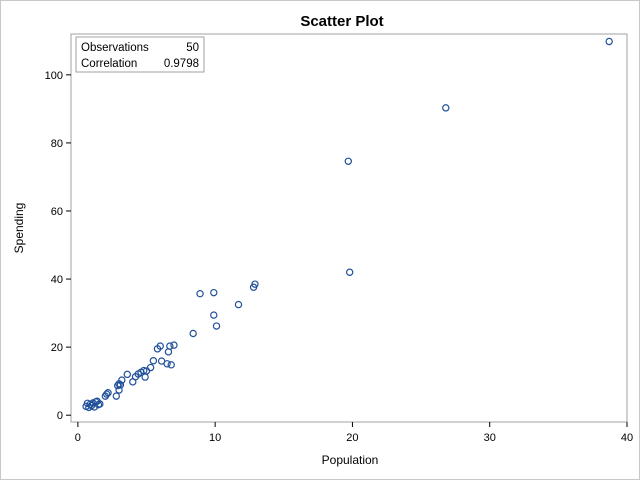 This screenshot has width=640, height=480. What do you see at coordinates (19, 228) in the screenshot?
I see `y-axis-label: Spending` at bounding box center [19, 228].